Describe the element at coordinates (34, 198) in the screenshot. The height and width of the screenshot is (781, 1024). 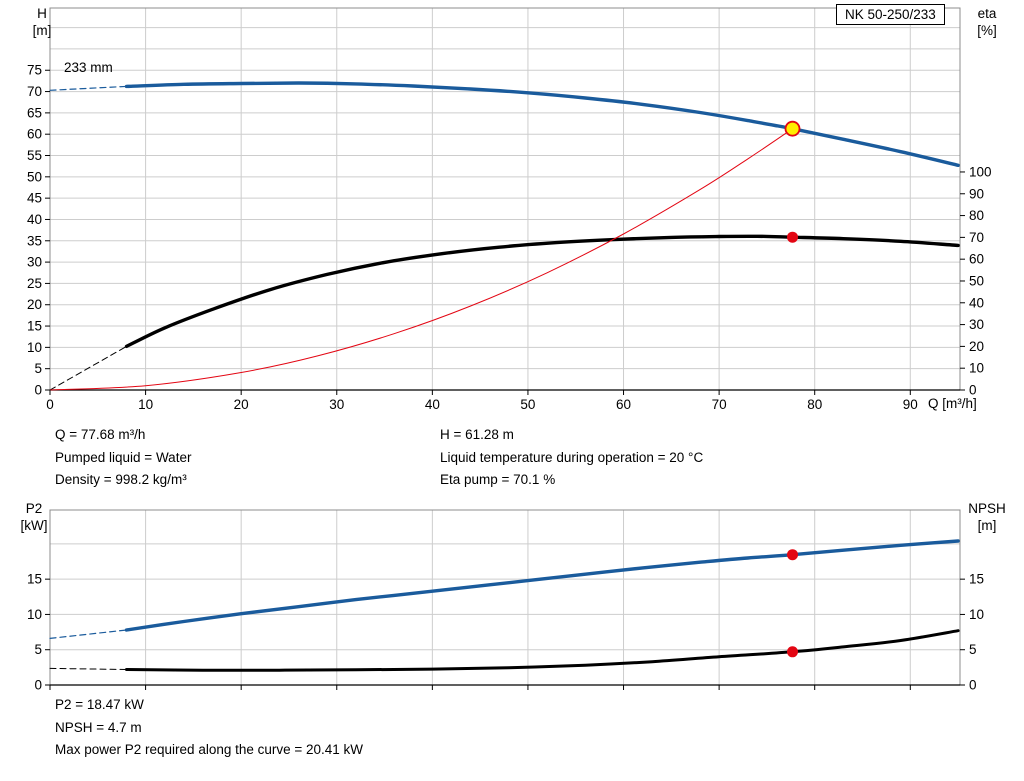
I see `left-axis-tick-label: 45` at that location.